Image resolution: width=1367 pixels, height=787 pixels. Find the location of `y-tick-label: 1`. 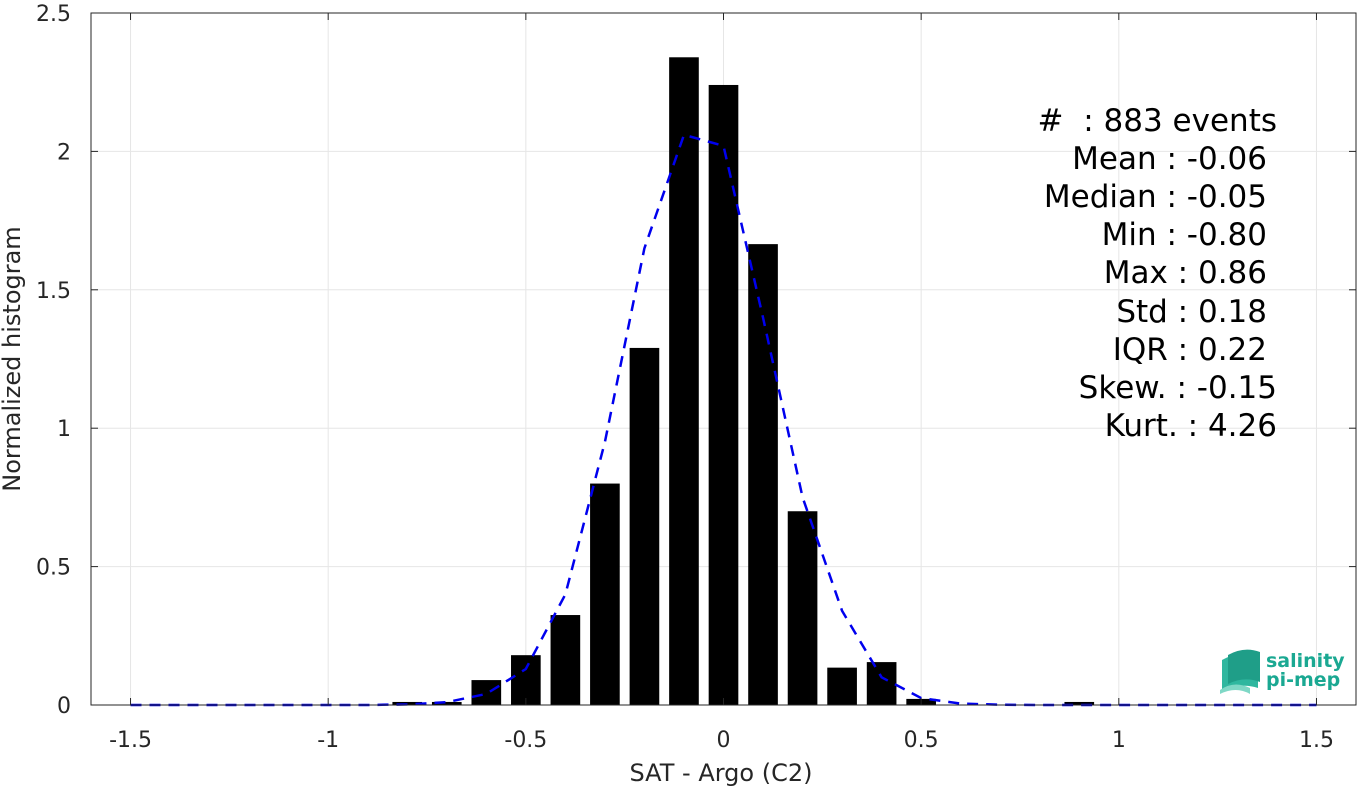

y-tick-label: 1 is located at coordinates (64, 429).